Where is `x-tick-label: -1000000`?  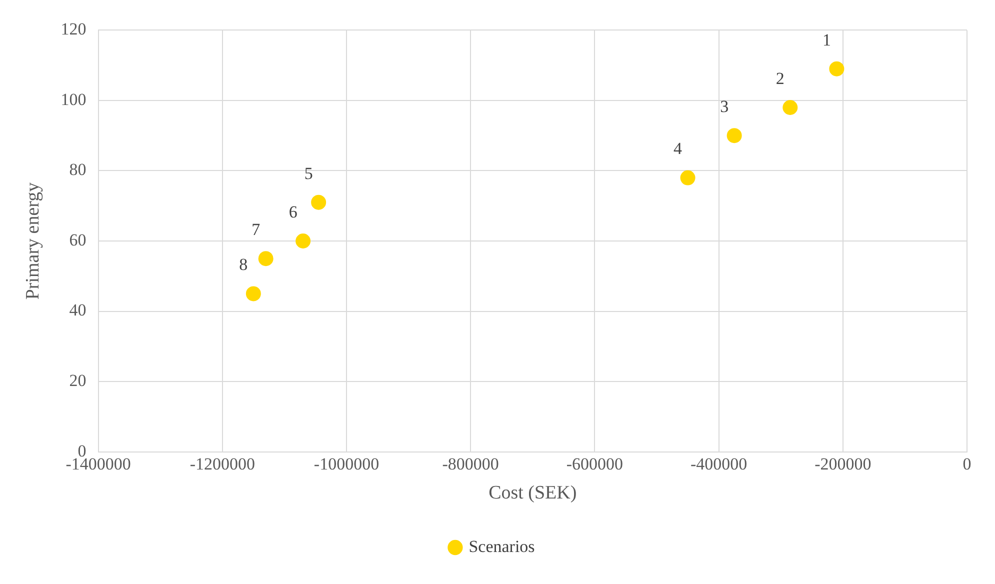
x-tick-label: -1000000 is located at coordinates (347, 464).